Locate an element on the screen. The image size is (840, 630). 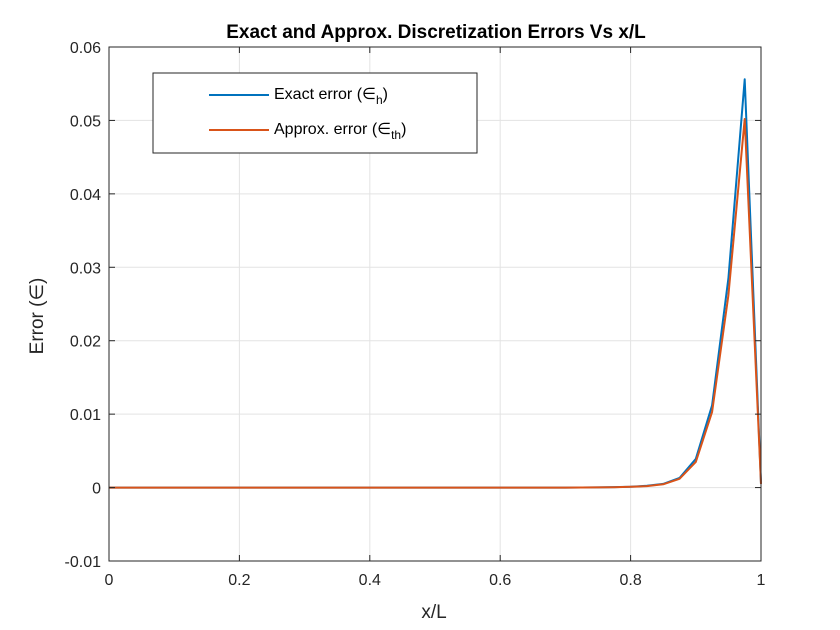
y-tick-label: -0.01 is located at coordinates (83, 562).